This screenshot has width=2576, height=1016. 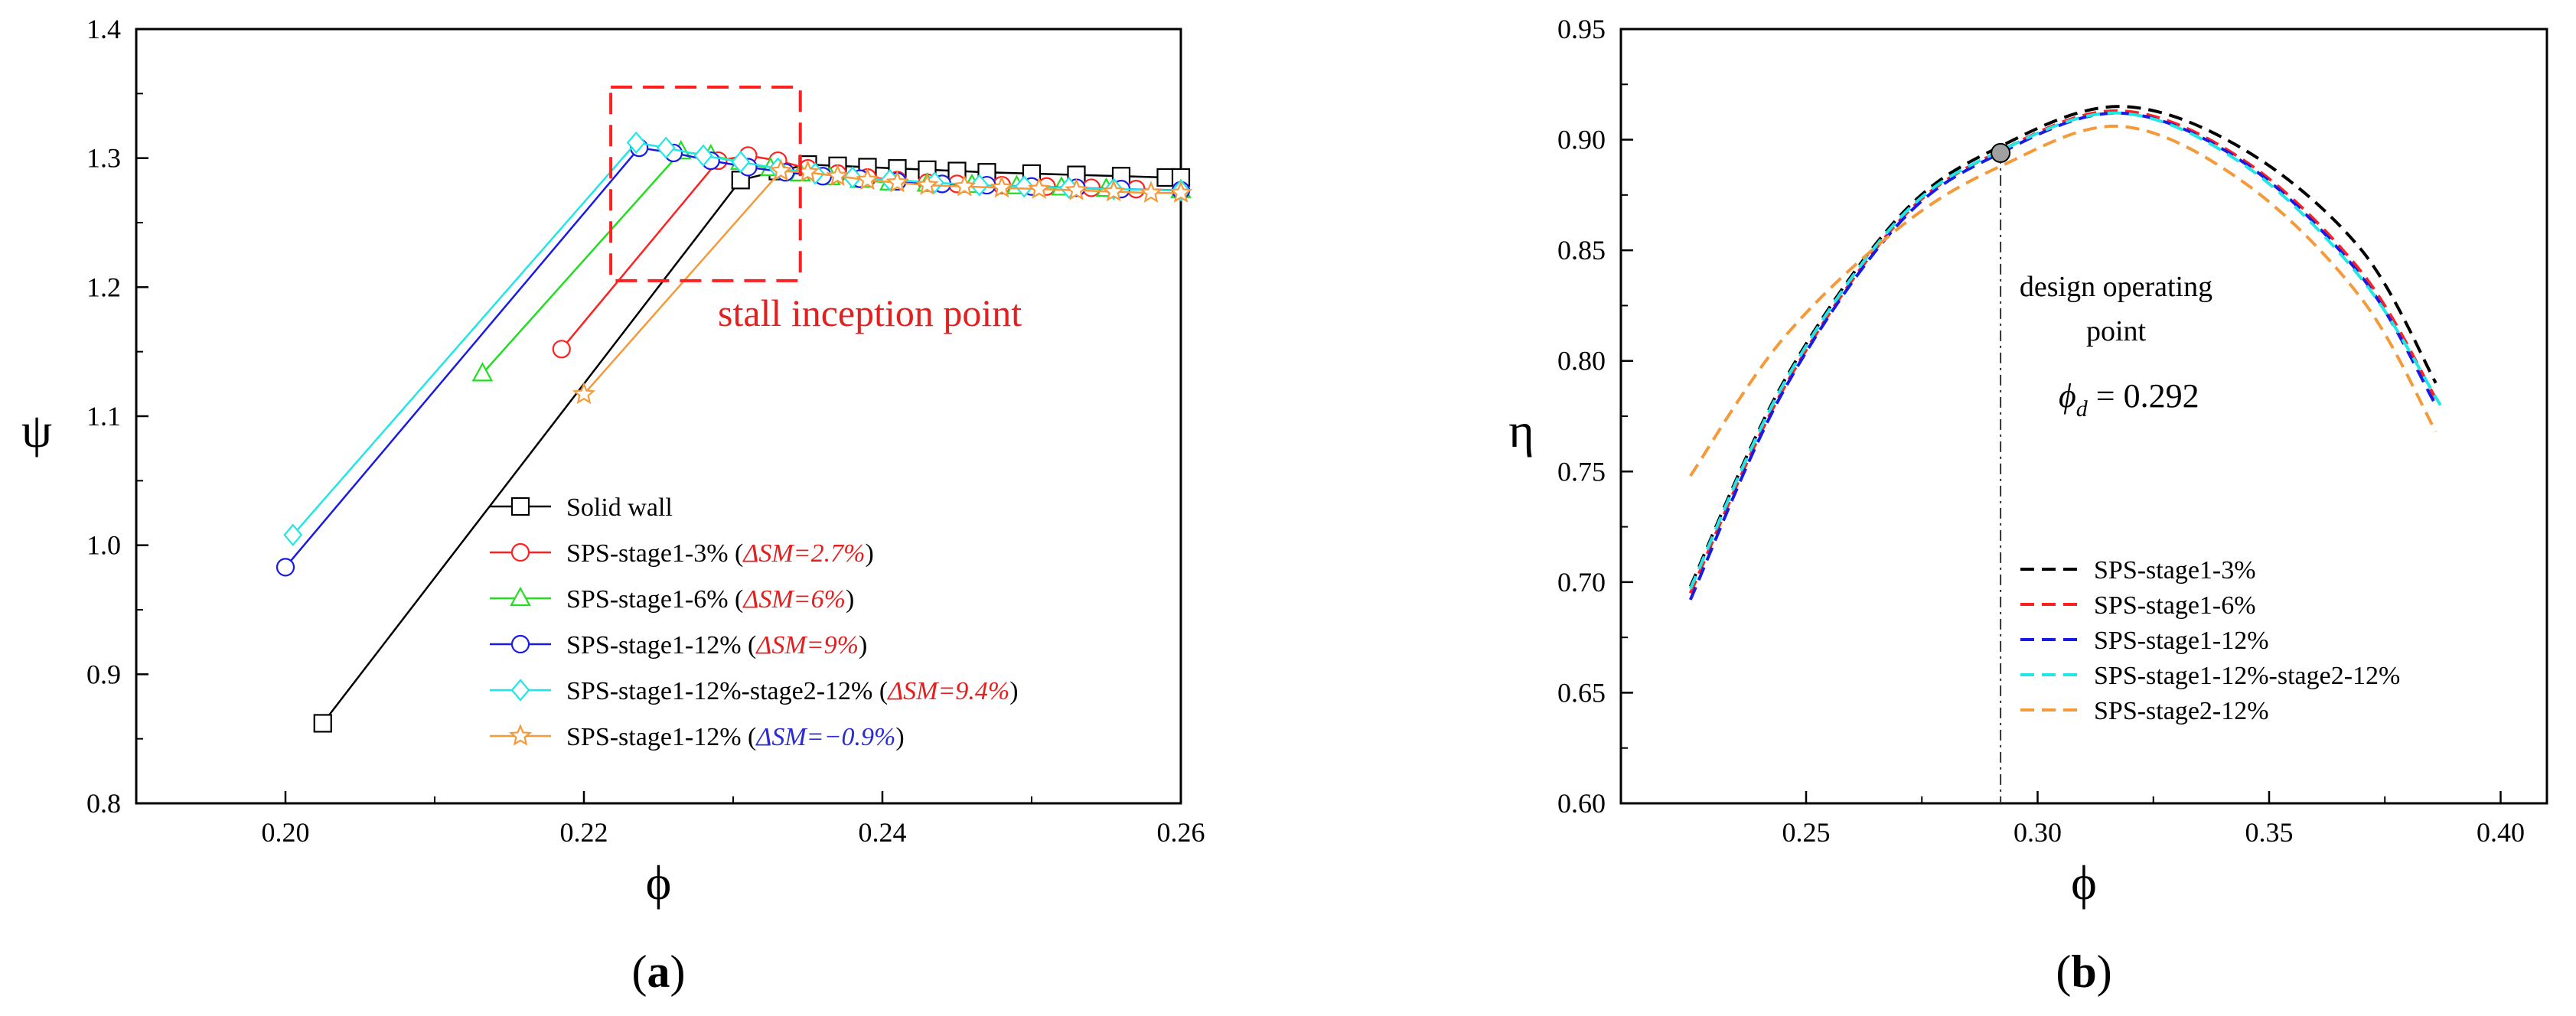 I want to click on x-tick-label: 0.22, so click(x=584, y=832).